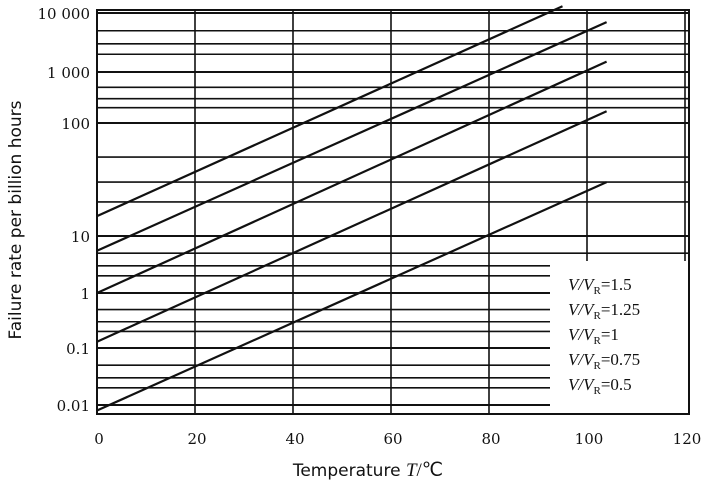  What do you see at coordinates (412, 470) in the screenshot?
I see `x-axis-label-var: T` at bounding box center [412, 470].